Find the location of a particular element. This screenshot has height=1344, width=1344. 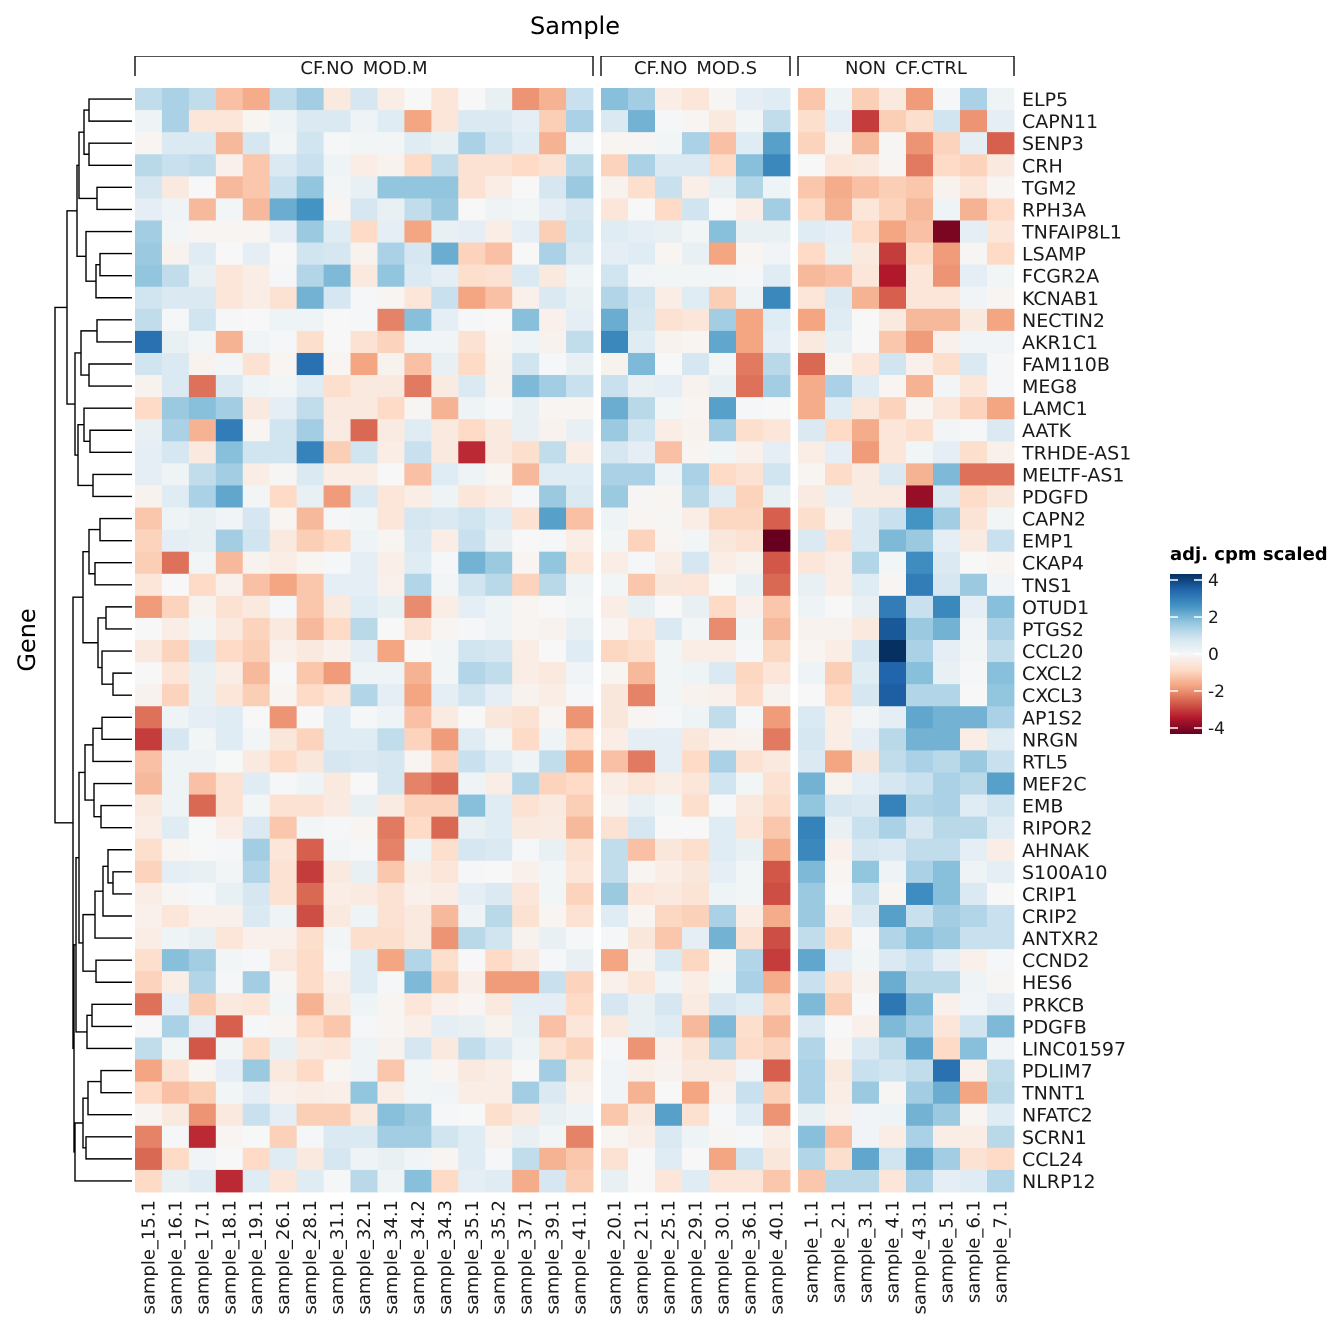

gene-label: MELTF-AS1 is located at coordinates (1073, 475).